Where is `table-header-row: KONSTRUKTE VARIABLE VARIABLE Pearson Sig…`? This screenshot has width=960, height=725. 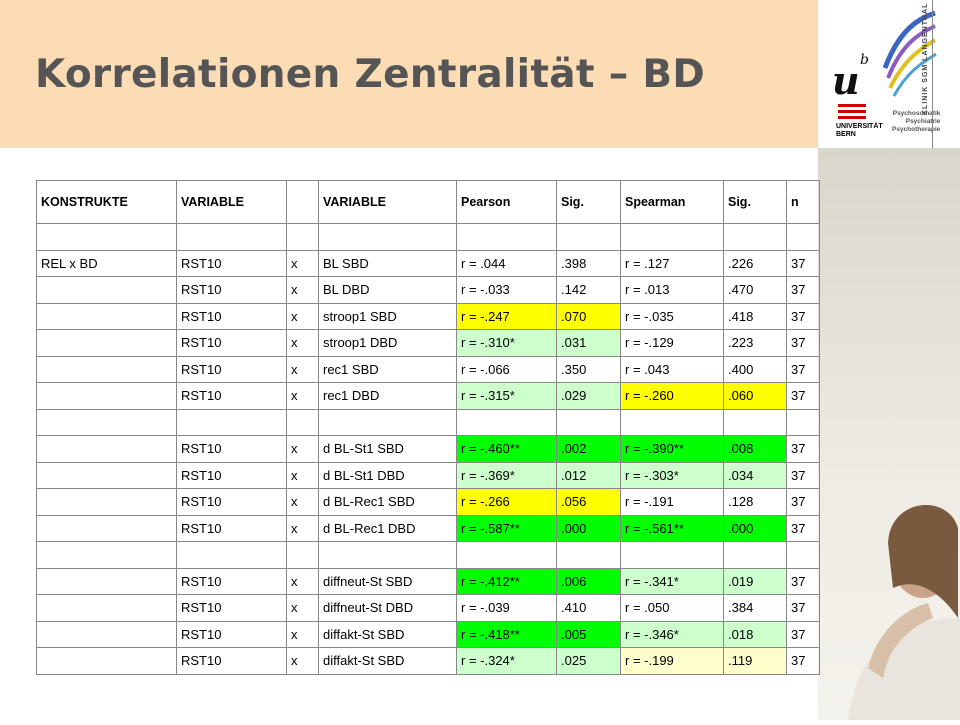 table-header-row: KONSTRUKTE VARIABLE VARIABLE Pearson Sig… is located at coordinates (428, 202).